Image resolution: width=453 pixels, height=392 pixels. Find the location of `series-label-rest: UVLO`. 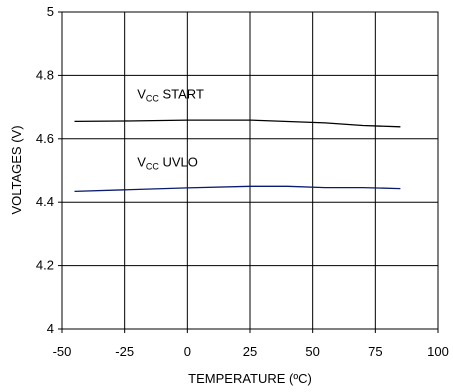

series-label-rest: UVLO is located at coordinates (178, 162).